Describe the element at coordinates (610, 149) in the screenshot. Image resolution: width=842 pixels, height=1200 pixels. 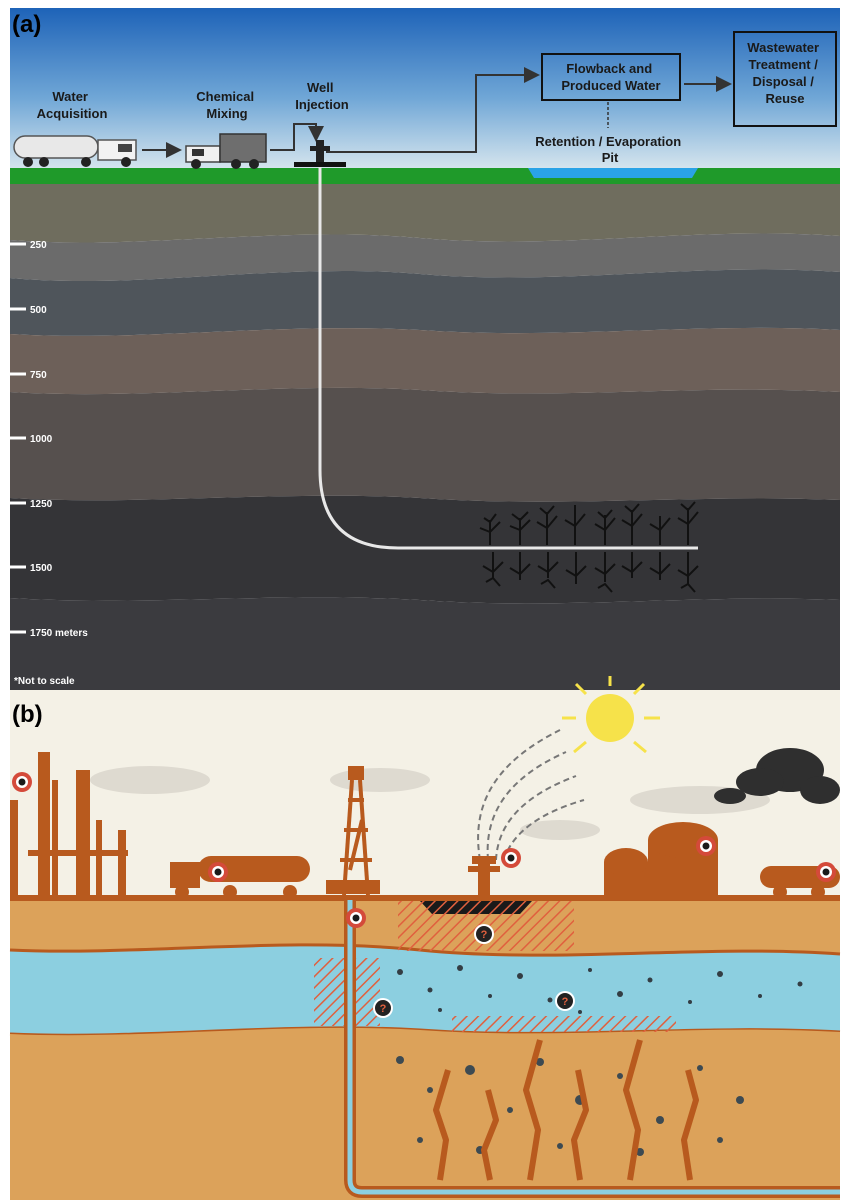
I see `label-retention-pit: Retention / Evaporation Pit` at that location.